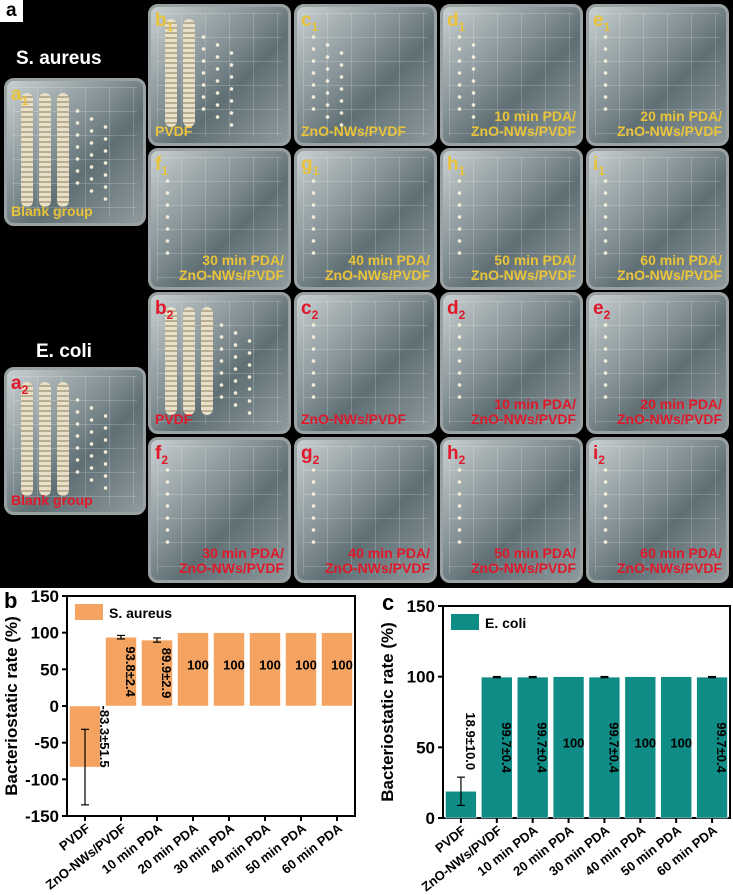 The image size is (733, 895). Describe the element at coordinates (219, 219) in the screenshot. I see `agar-dish-f1: f1 30 min PDA/ ZnO-NWs/PVDF` at that location.